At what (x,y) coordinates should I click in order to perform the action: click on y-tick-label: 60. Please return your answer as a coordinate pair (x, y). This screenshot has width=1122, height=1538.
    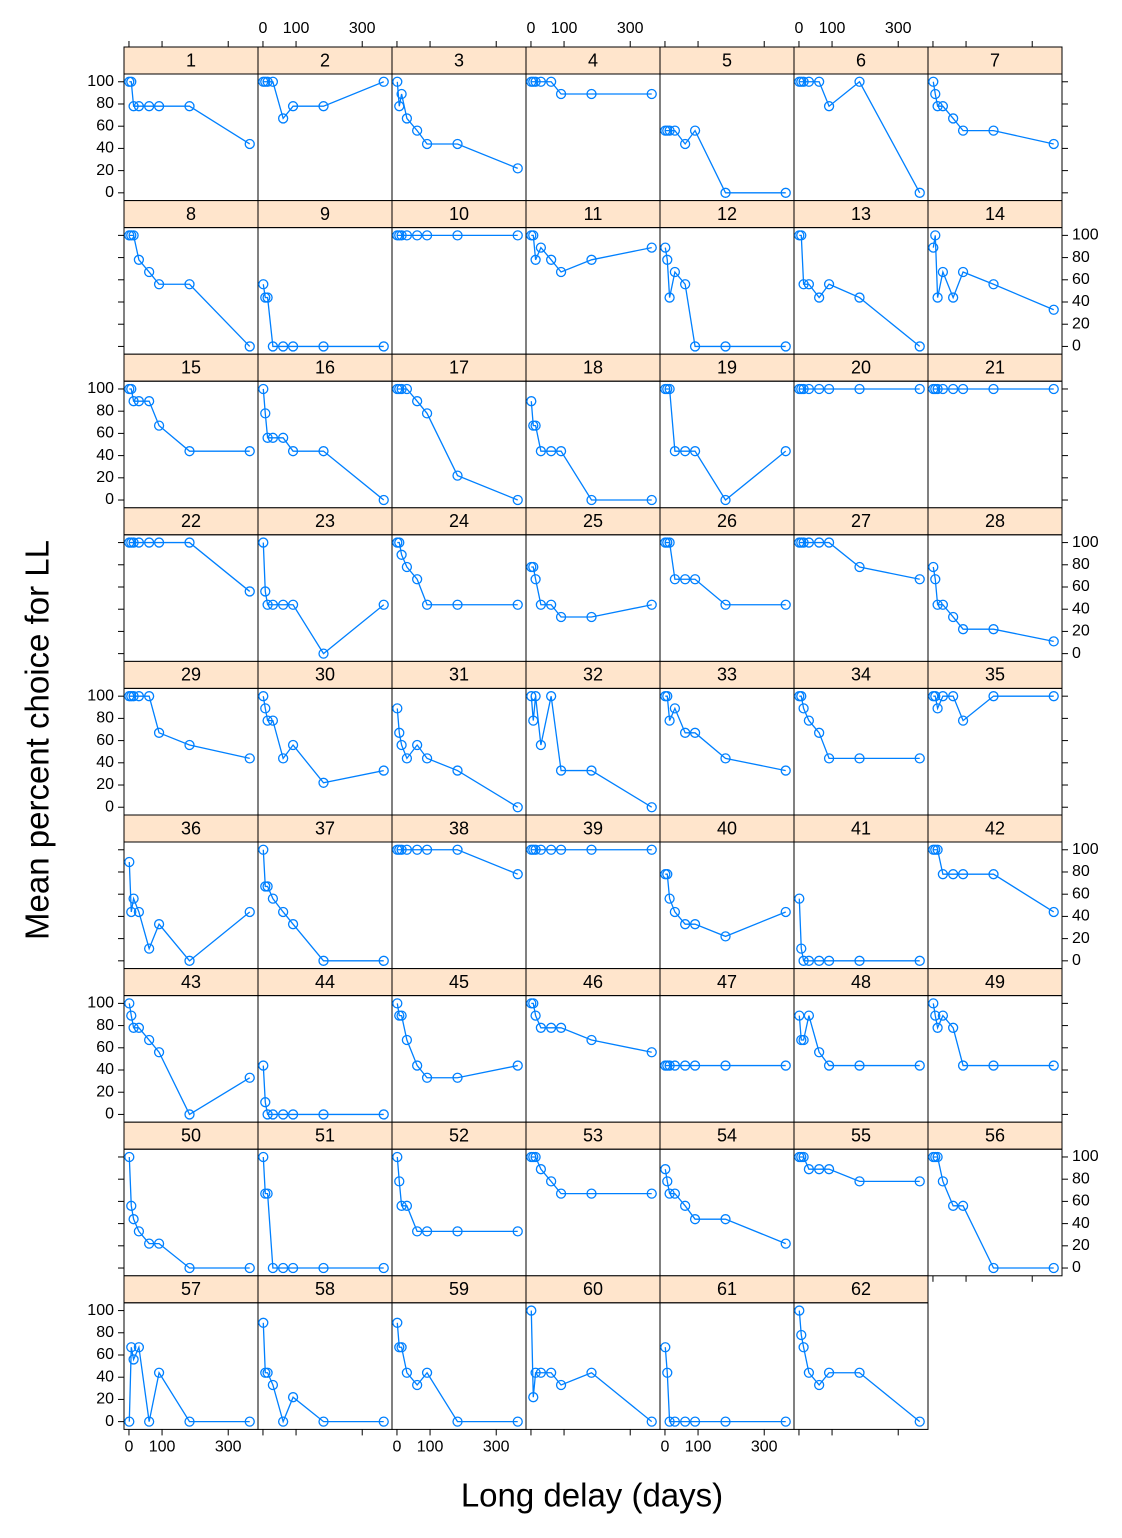
    Looking at the image, I should click on (105, 740).